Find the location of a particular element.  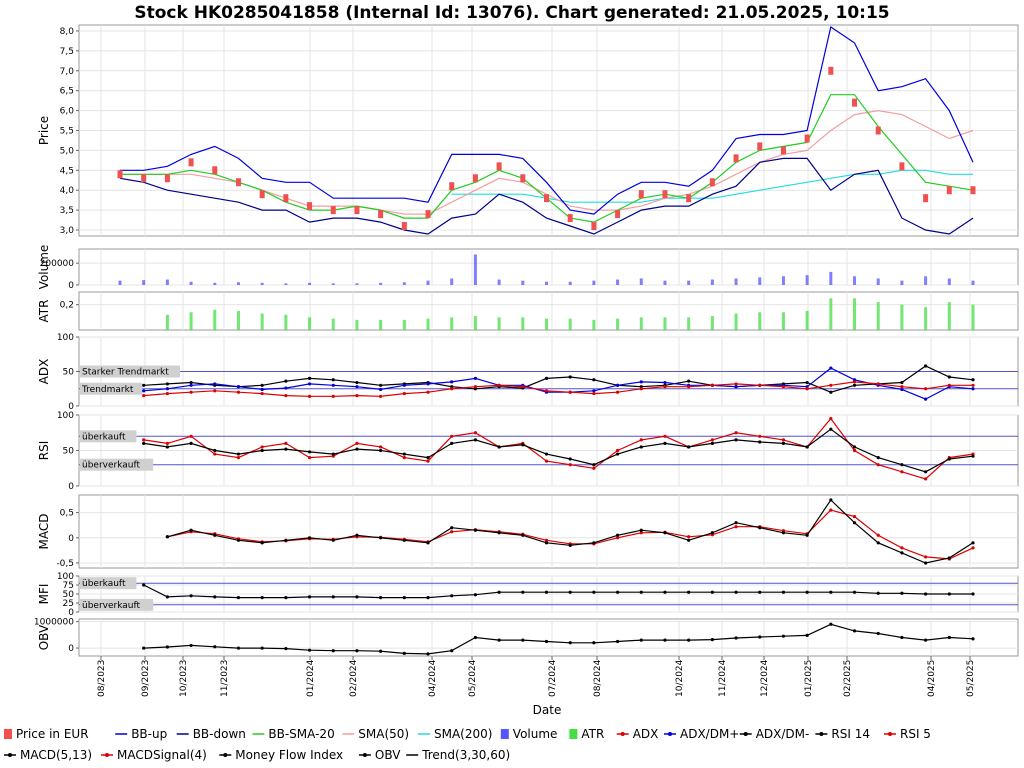

ytick-label-rsi-0: 0 is located at coordinates (71, 487).